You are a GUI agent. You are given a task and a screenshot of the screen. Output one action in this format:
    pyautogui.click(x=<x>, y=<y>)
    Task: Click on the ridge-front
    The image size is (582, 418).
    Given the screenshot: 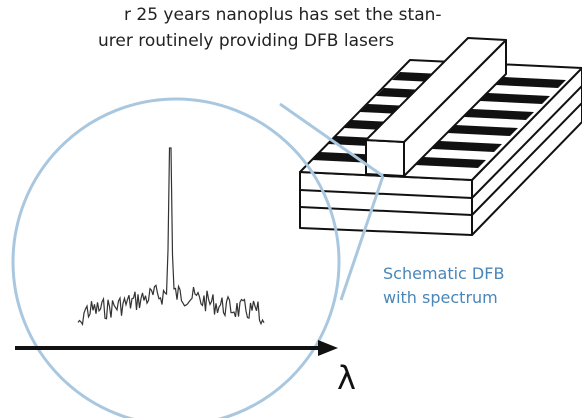 What is the action you would take?
    pyautogui.click(x=385, y=158)
    